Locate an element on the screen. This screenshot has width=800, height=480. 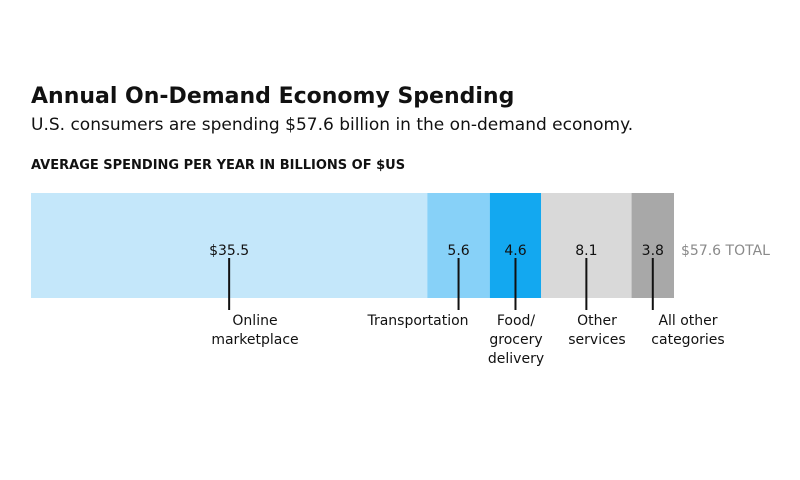
value-label: $35.5 is located at coordinates (229, 251).